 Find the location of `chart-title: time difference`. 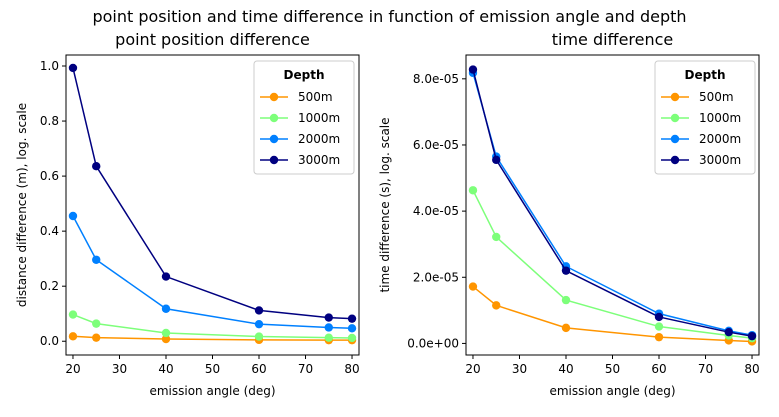

chart-title: time difference is located at coordinates (613, 39).